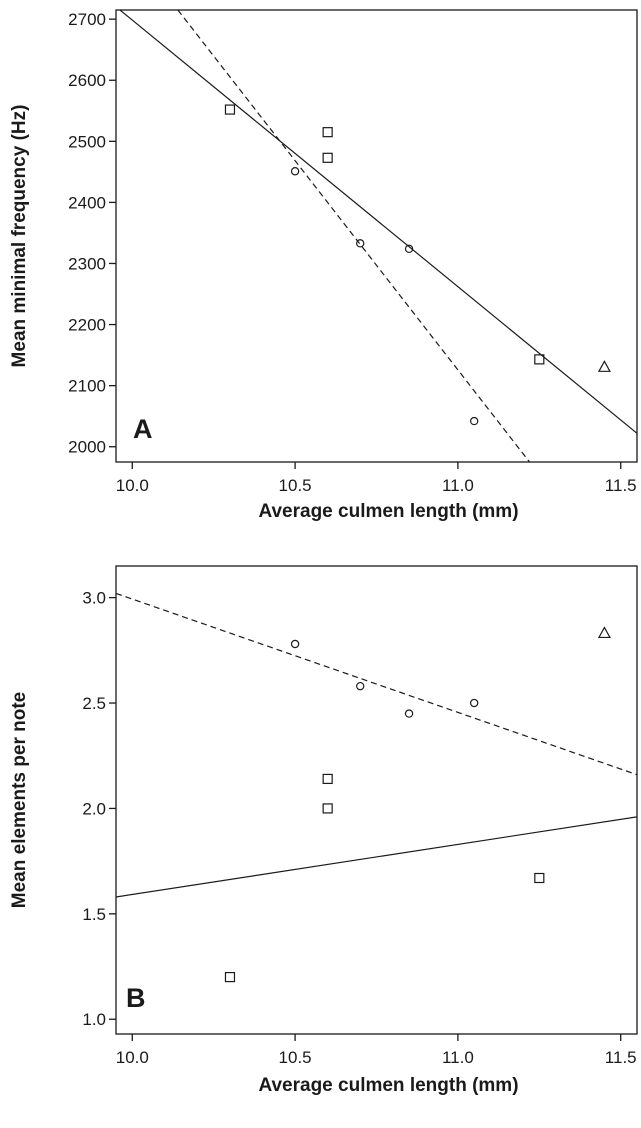 Image resolution: width=641 pixels, height=1128 pixels. Describe the element at coordinates (87, 325) in the screenshot. I see `panel-a-y-tick-label: 2200` at that location.